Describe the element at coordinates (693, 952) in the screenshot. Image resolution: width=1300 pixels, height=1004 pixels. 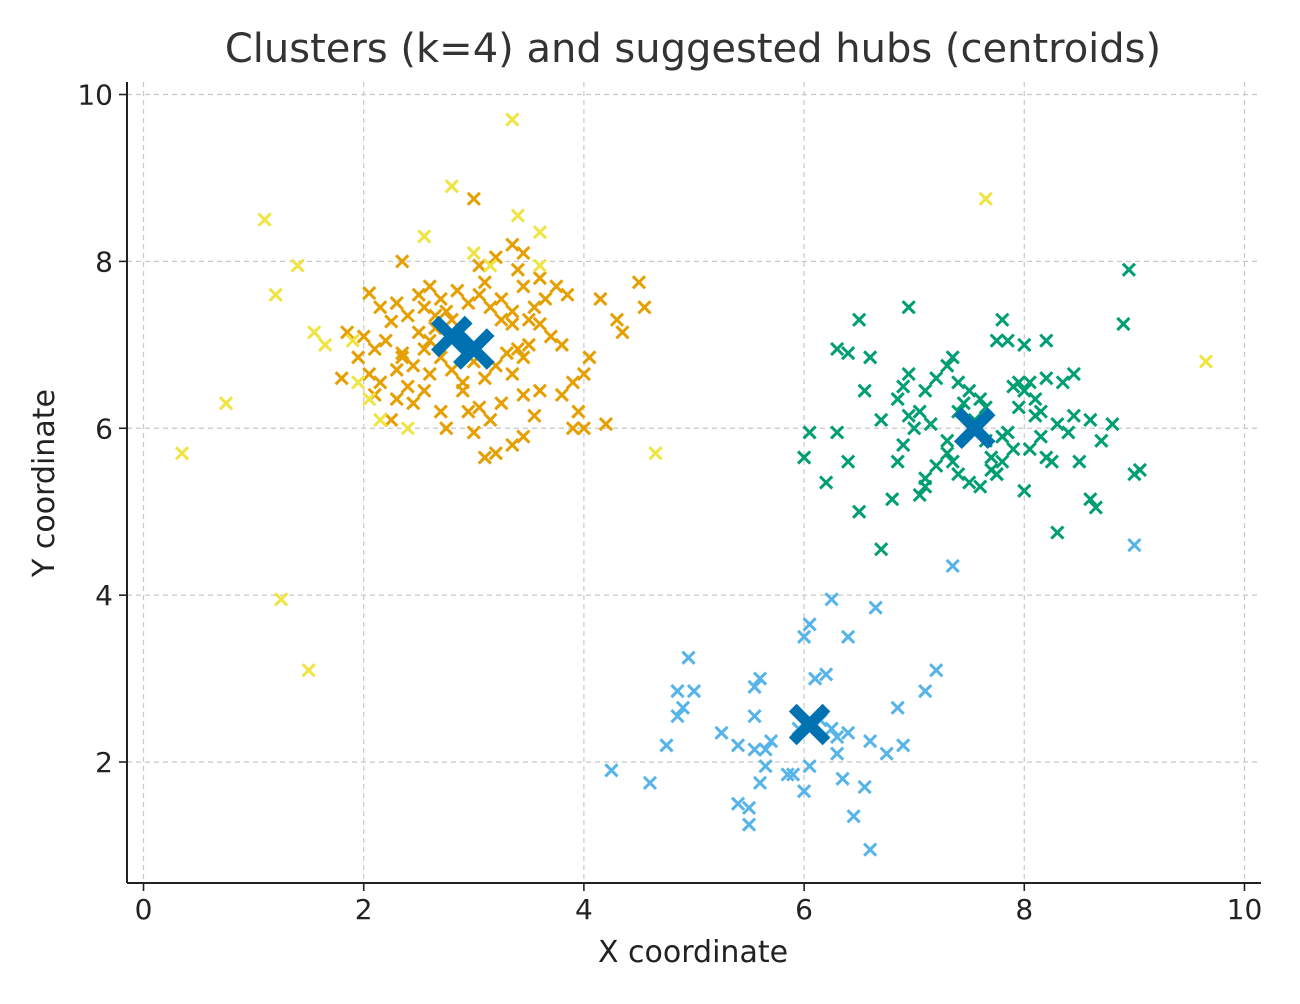
I see `x-axis-label: X coordinate` at that location.